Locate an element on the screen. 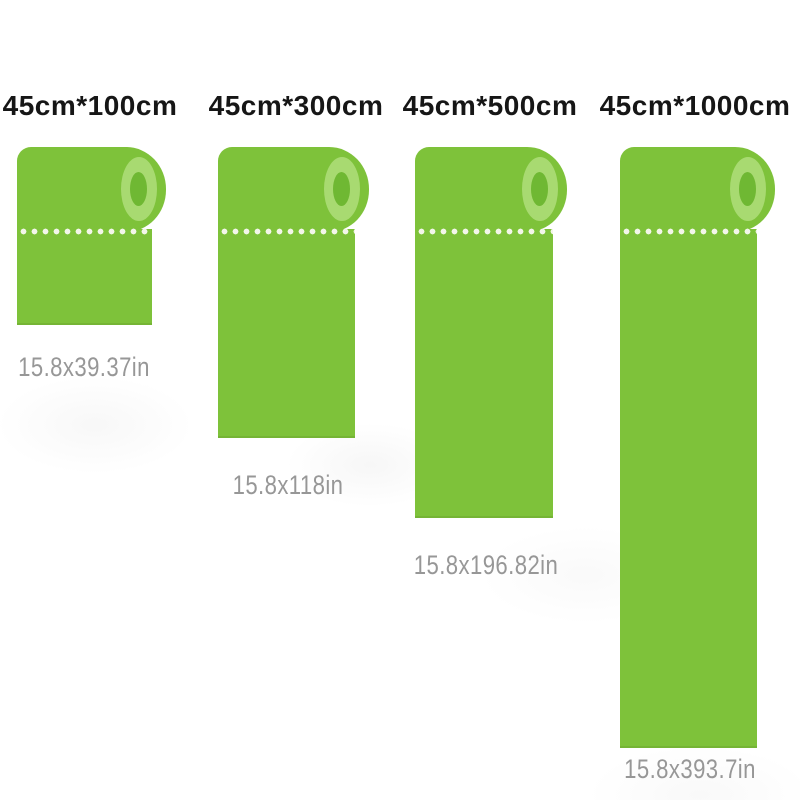  size-title-cm: 45cm*500cm is located at coordinates (490, 105).